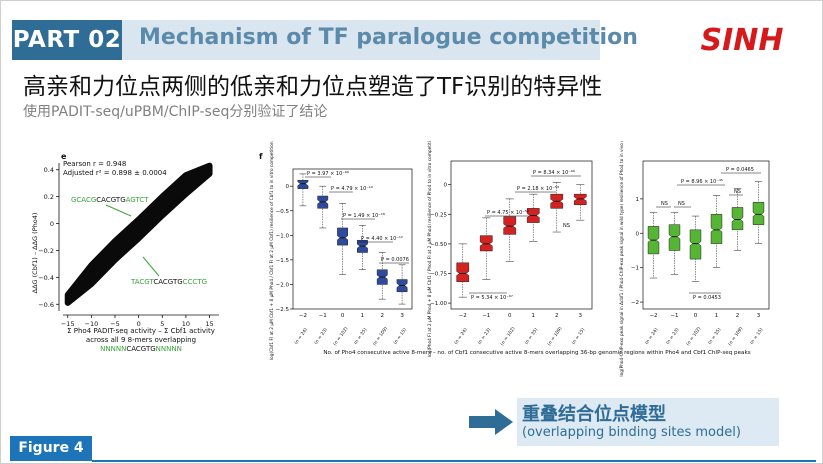 Image resolution: width=823 pixels, height=464 pixels. What do you see at coordinates (635, 269) in the screenshot?
I see `boxplot-y-tick-label: −1` at bounding box center [635, 269].